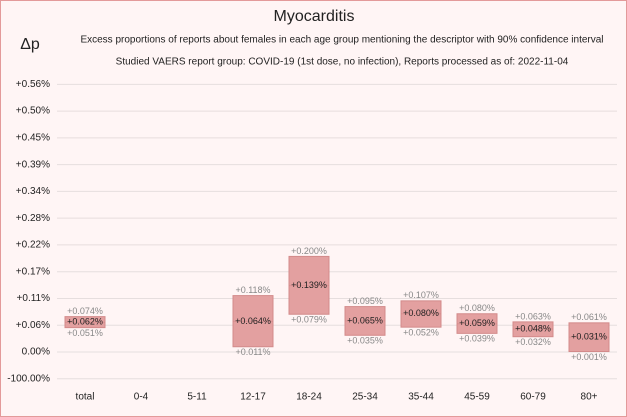  What do you see at coordinates (533, 316) in the screenshot?
I see `high-label: +0.063%` at bounding box center [533, 316].